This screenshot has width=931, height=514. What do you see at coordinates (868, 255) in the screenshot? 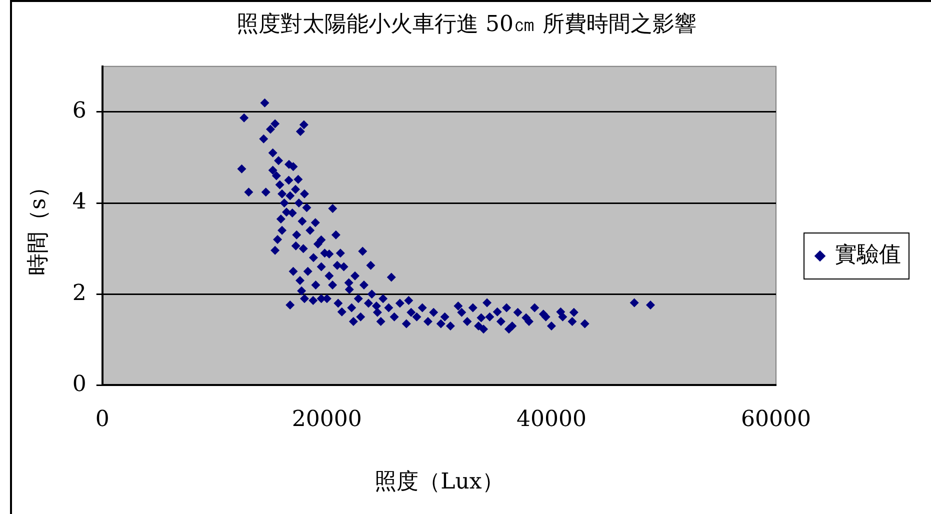
I see `legend-label: 實驗值` at bounding box center [868, 255].